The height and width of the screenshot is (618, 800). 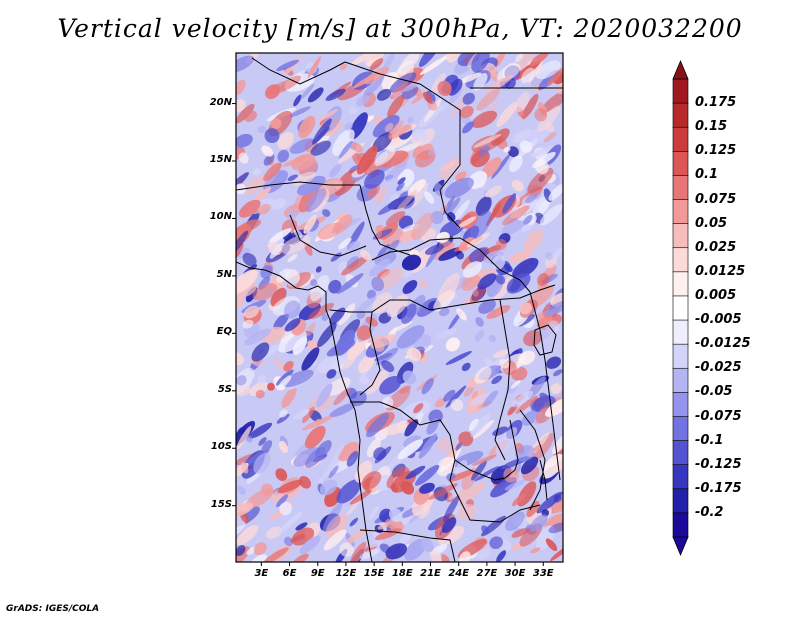 What do you see at coordinates (298, 186) in the screenshot?
I see `border-sahel` at bounding box center [298, 186].